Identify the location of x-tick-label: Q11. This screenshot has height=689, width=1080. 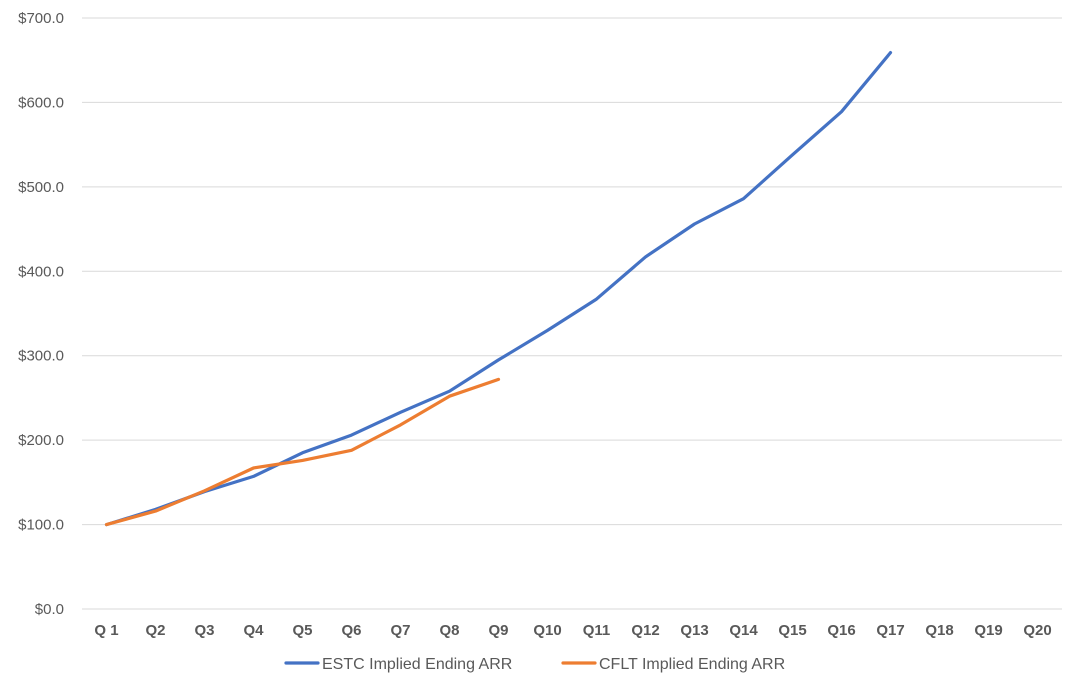
(597, 630).